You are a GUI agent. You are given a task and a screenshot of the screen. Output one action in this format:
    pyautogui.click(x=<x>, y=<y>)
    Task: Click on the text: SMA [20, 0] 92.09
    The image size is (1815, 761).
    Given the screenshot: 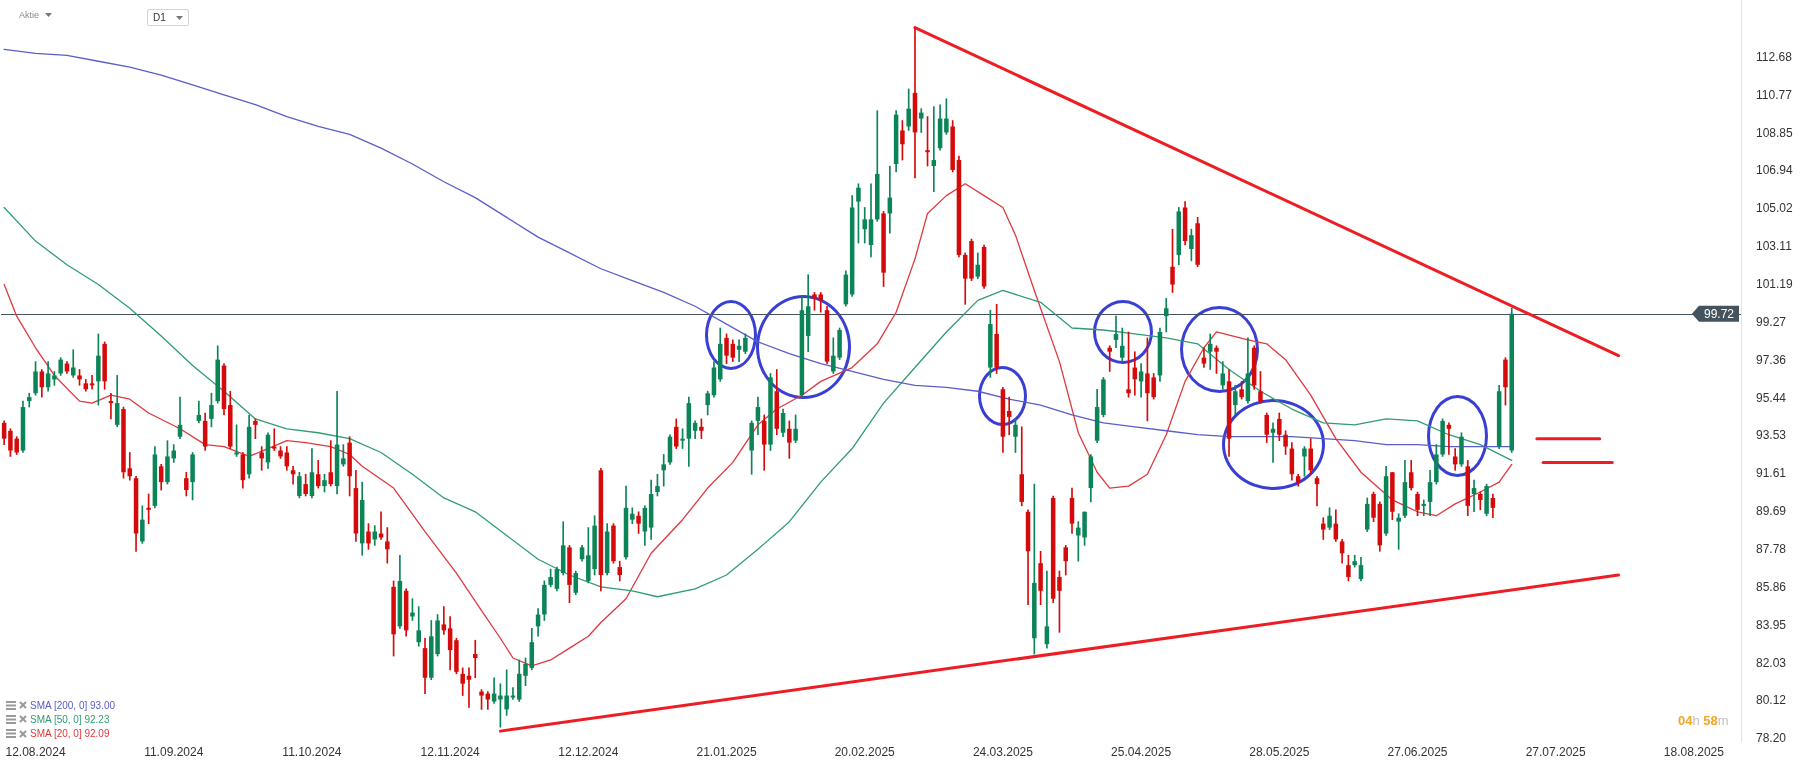 What is the action you would take?
    pyautogui.click(x=70, y=734)
    